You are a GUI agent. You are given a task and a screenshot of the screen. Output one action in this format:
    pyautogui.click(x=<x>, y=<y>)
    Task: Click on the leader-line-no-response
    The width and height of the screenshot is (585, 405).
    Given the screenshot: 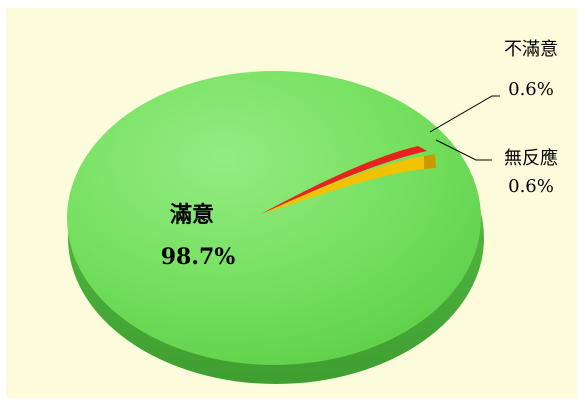 What is the action you would take?
    pyautogui.click(x=463, y=150)
    